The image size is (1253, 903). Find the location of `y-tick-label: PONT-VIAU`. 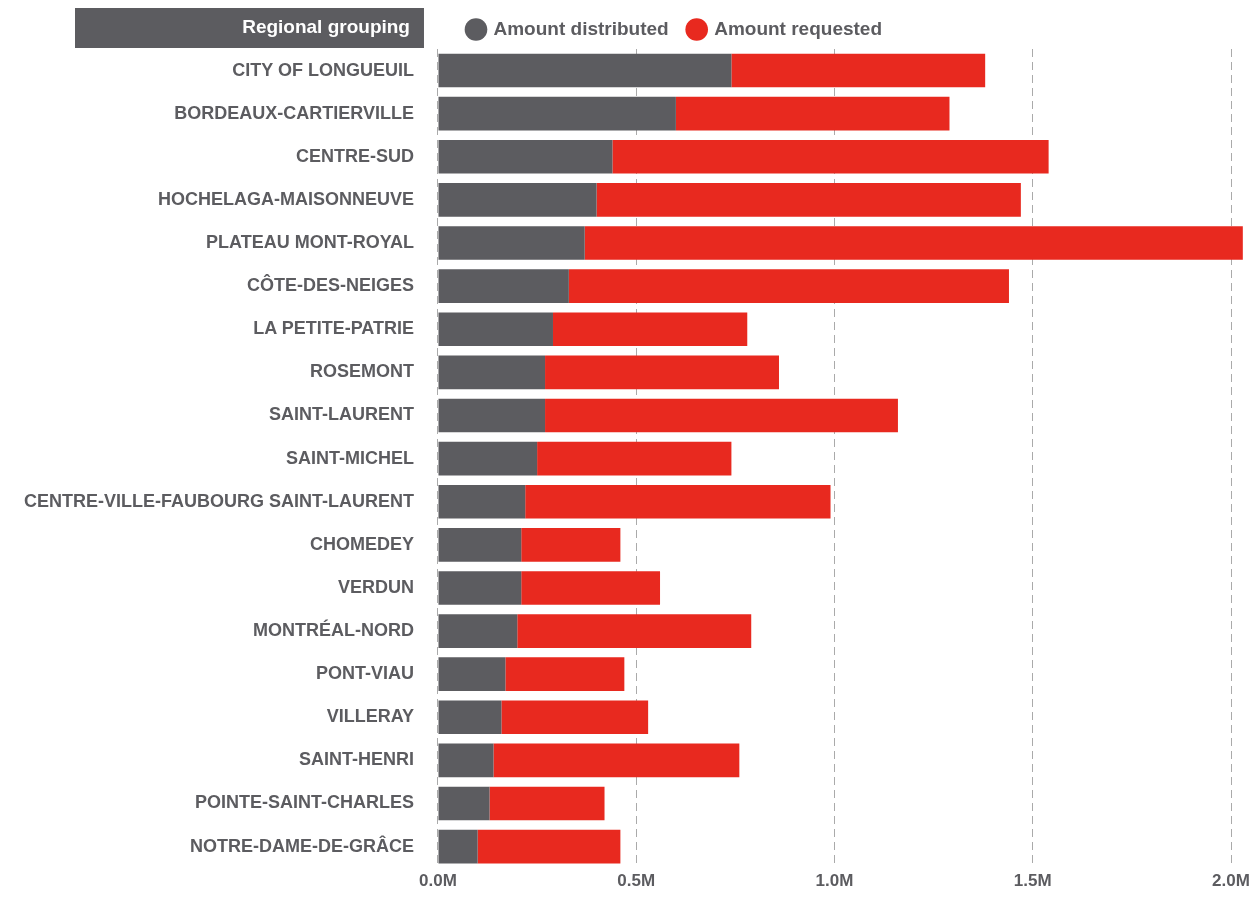

y-tick-label: PONT-VIAU is located at coordinates (364, 673).